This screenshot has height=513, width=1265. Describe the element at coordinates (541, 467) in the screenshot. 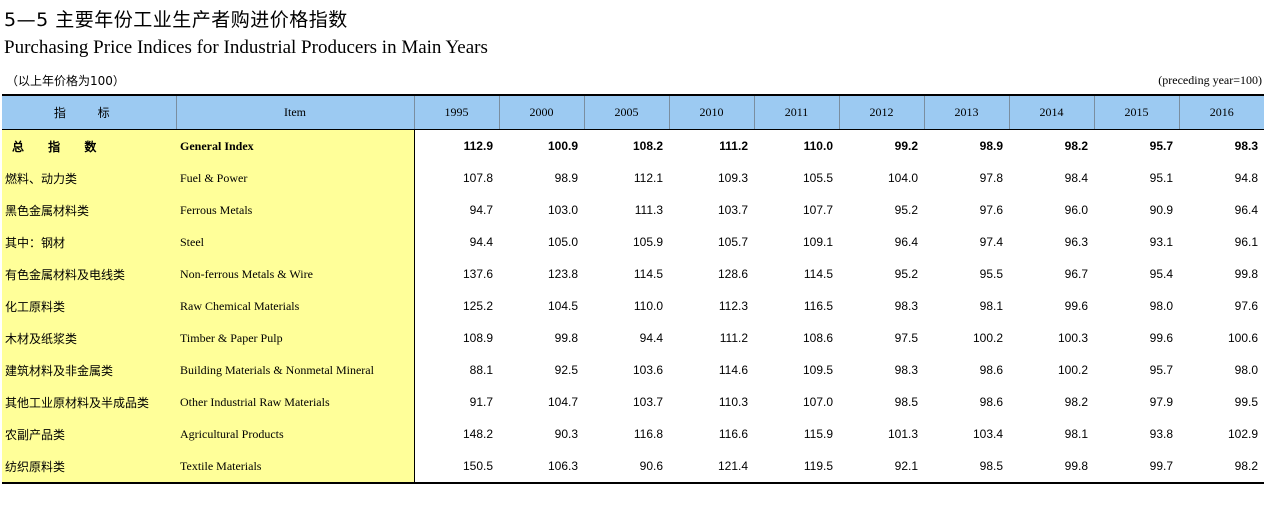

I see `value-cell: 106.3` at that location.